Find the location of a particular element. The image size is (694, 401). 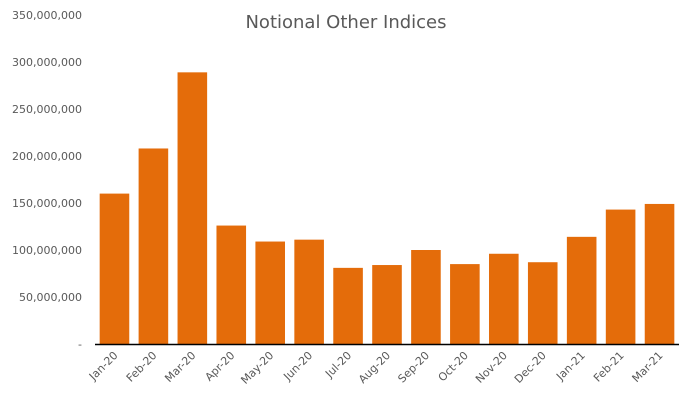

x-tick-label: Feb-21 is located at coordinates (609, 367).